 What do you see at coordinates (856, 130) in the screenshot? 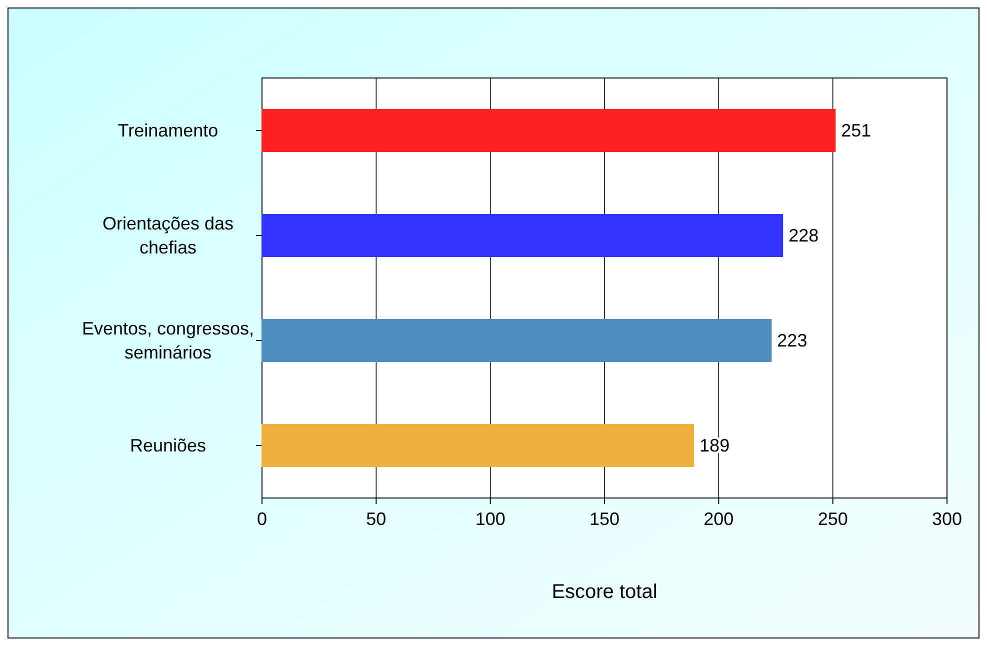
I see `data-label: 251` at bounding box center [856, 130].